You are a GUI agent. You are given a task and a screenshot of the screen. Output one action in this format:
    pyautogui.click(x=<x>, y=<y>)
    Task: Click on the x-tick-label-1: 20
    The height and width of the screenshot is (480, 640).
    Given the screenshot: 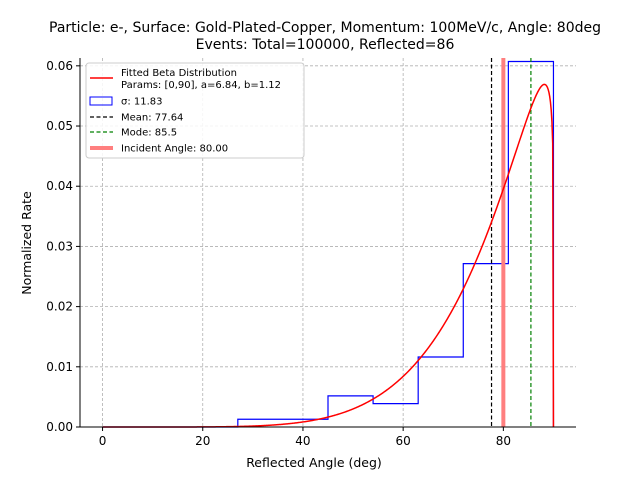 What is the action you would take?
    pyautogui.click(x=202, y=441)
    